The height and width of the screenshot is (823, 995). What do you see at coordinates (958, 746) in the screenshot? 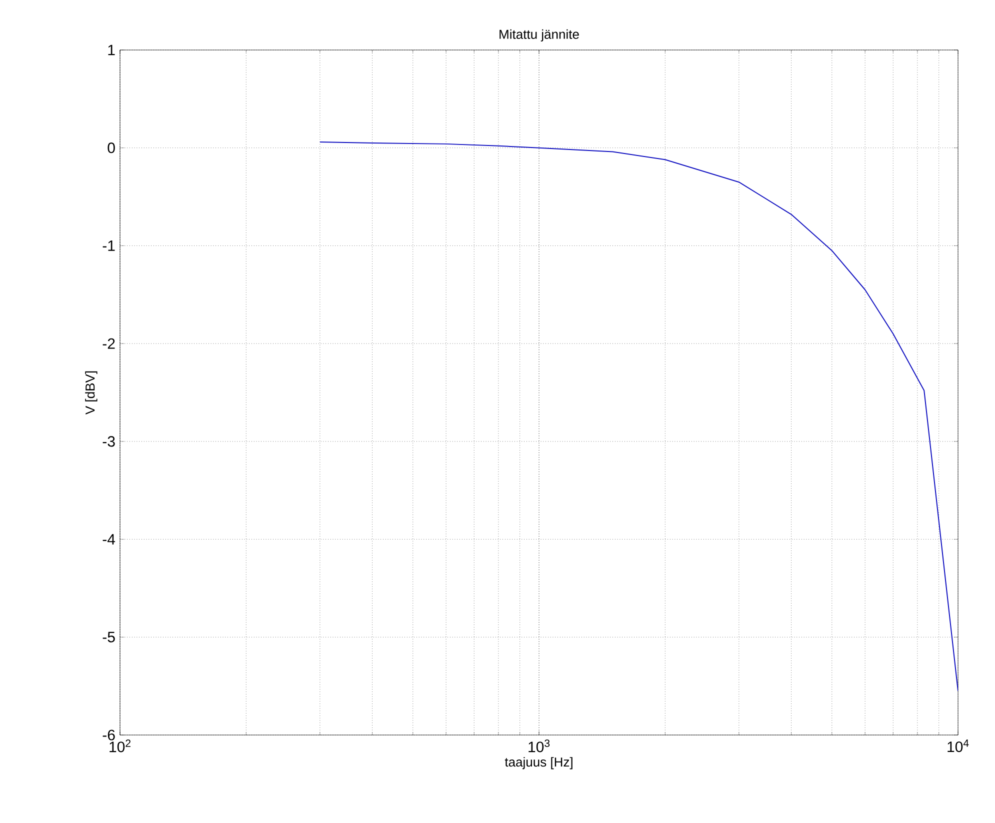
I see `x-tick-label: 10$^{4}$` at bounding box center [958, 746].